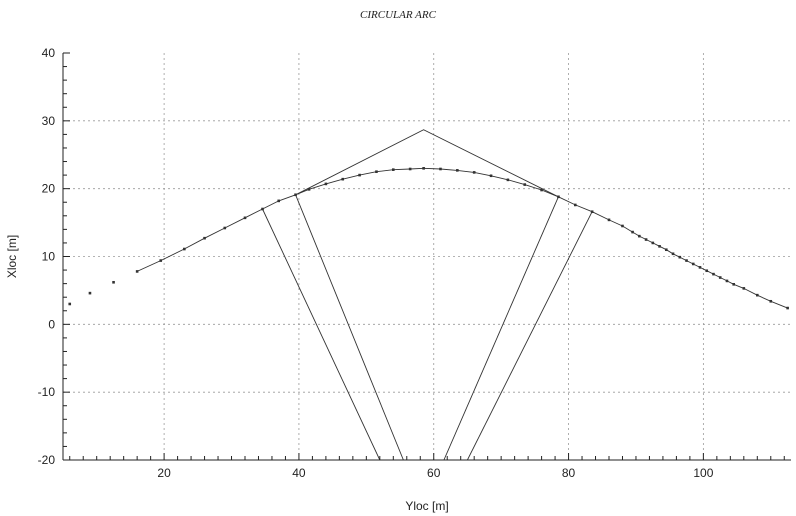  I want to click on x-tick-label: 40, so click(299, 473).